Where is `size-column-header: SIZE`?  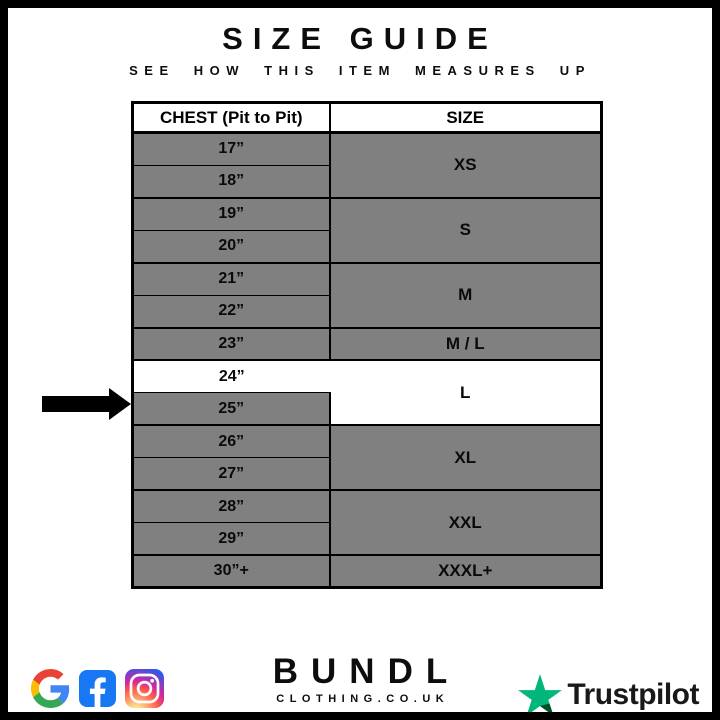
size-column-header: SIZE is located at coordinates (465, 118).